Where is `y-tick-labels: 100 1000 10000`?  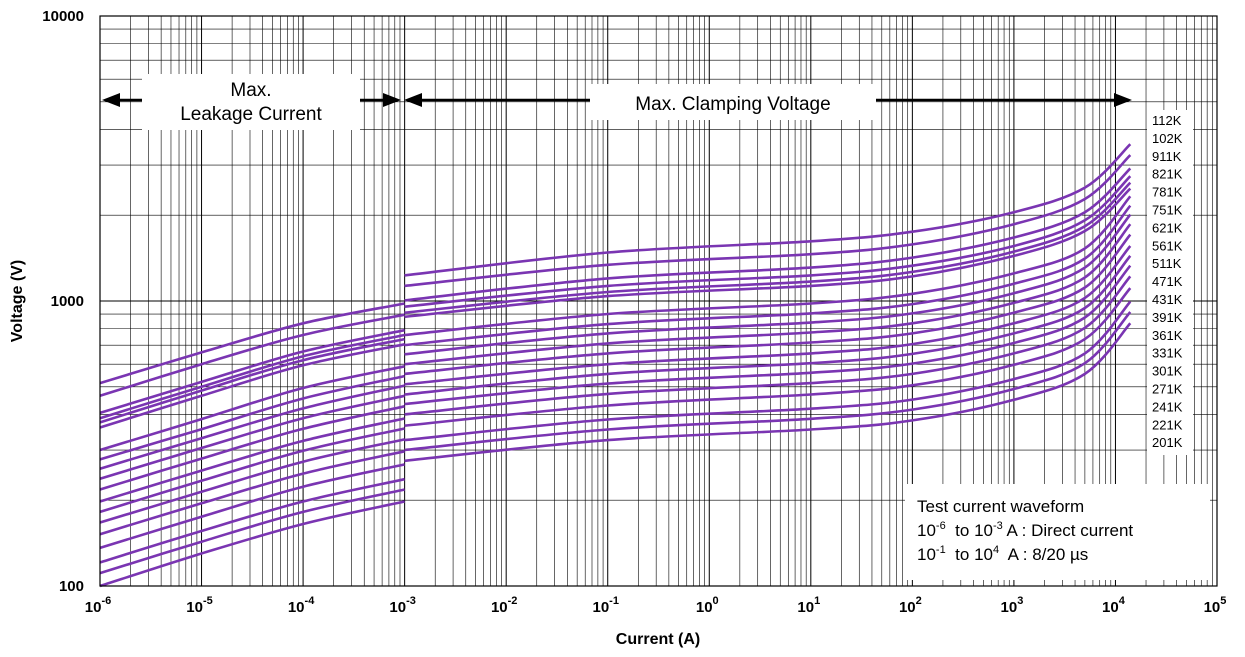
y-tick-labels: 100 1000 10000 is located at coordinates (63, 301).